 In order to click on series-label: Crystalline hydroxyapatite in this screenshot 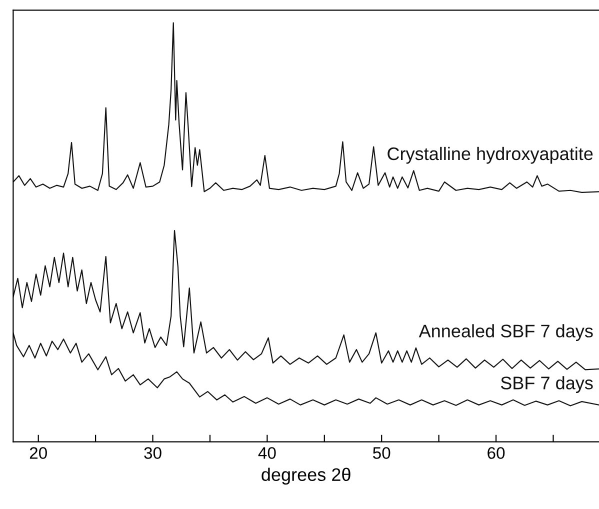, I will do `click(490, 155)`.